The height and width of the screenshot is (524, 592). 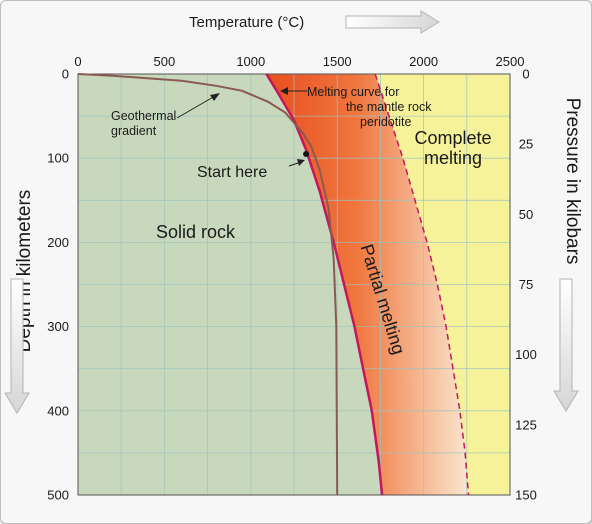 I want to click on x-tick-label: 500, so click(x=165, y=61).